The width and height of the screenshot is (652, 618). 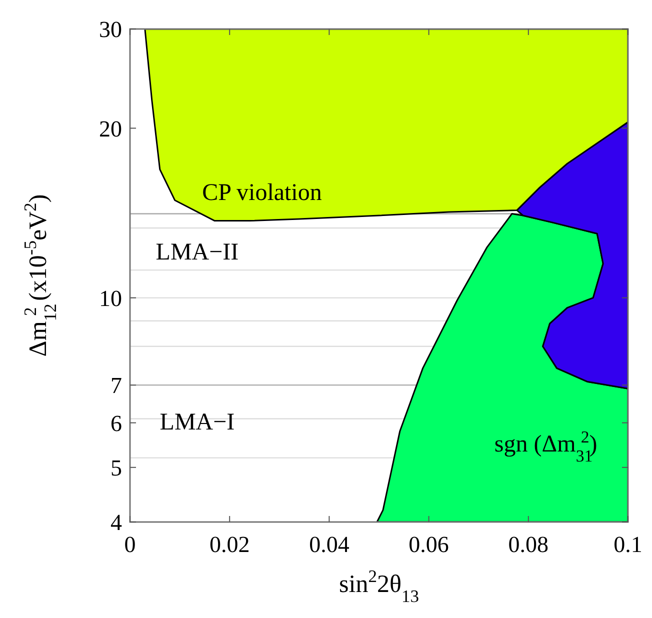 What do you see at coordinates (110, 298) in the screenshot?
I see `y-tick-label: 10` at bounding box center [110, 298].